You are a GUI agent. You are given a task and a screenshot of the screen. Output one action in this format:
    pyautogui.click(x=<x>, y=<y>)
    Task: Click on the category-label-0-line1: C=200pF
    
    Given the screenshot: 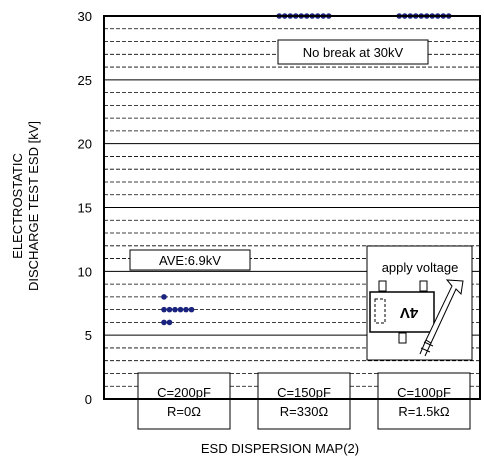 What is the action you would take?
    pyautogui.click(x=184, y=392)
    